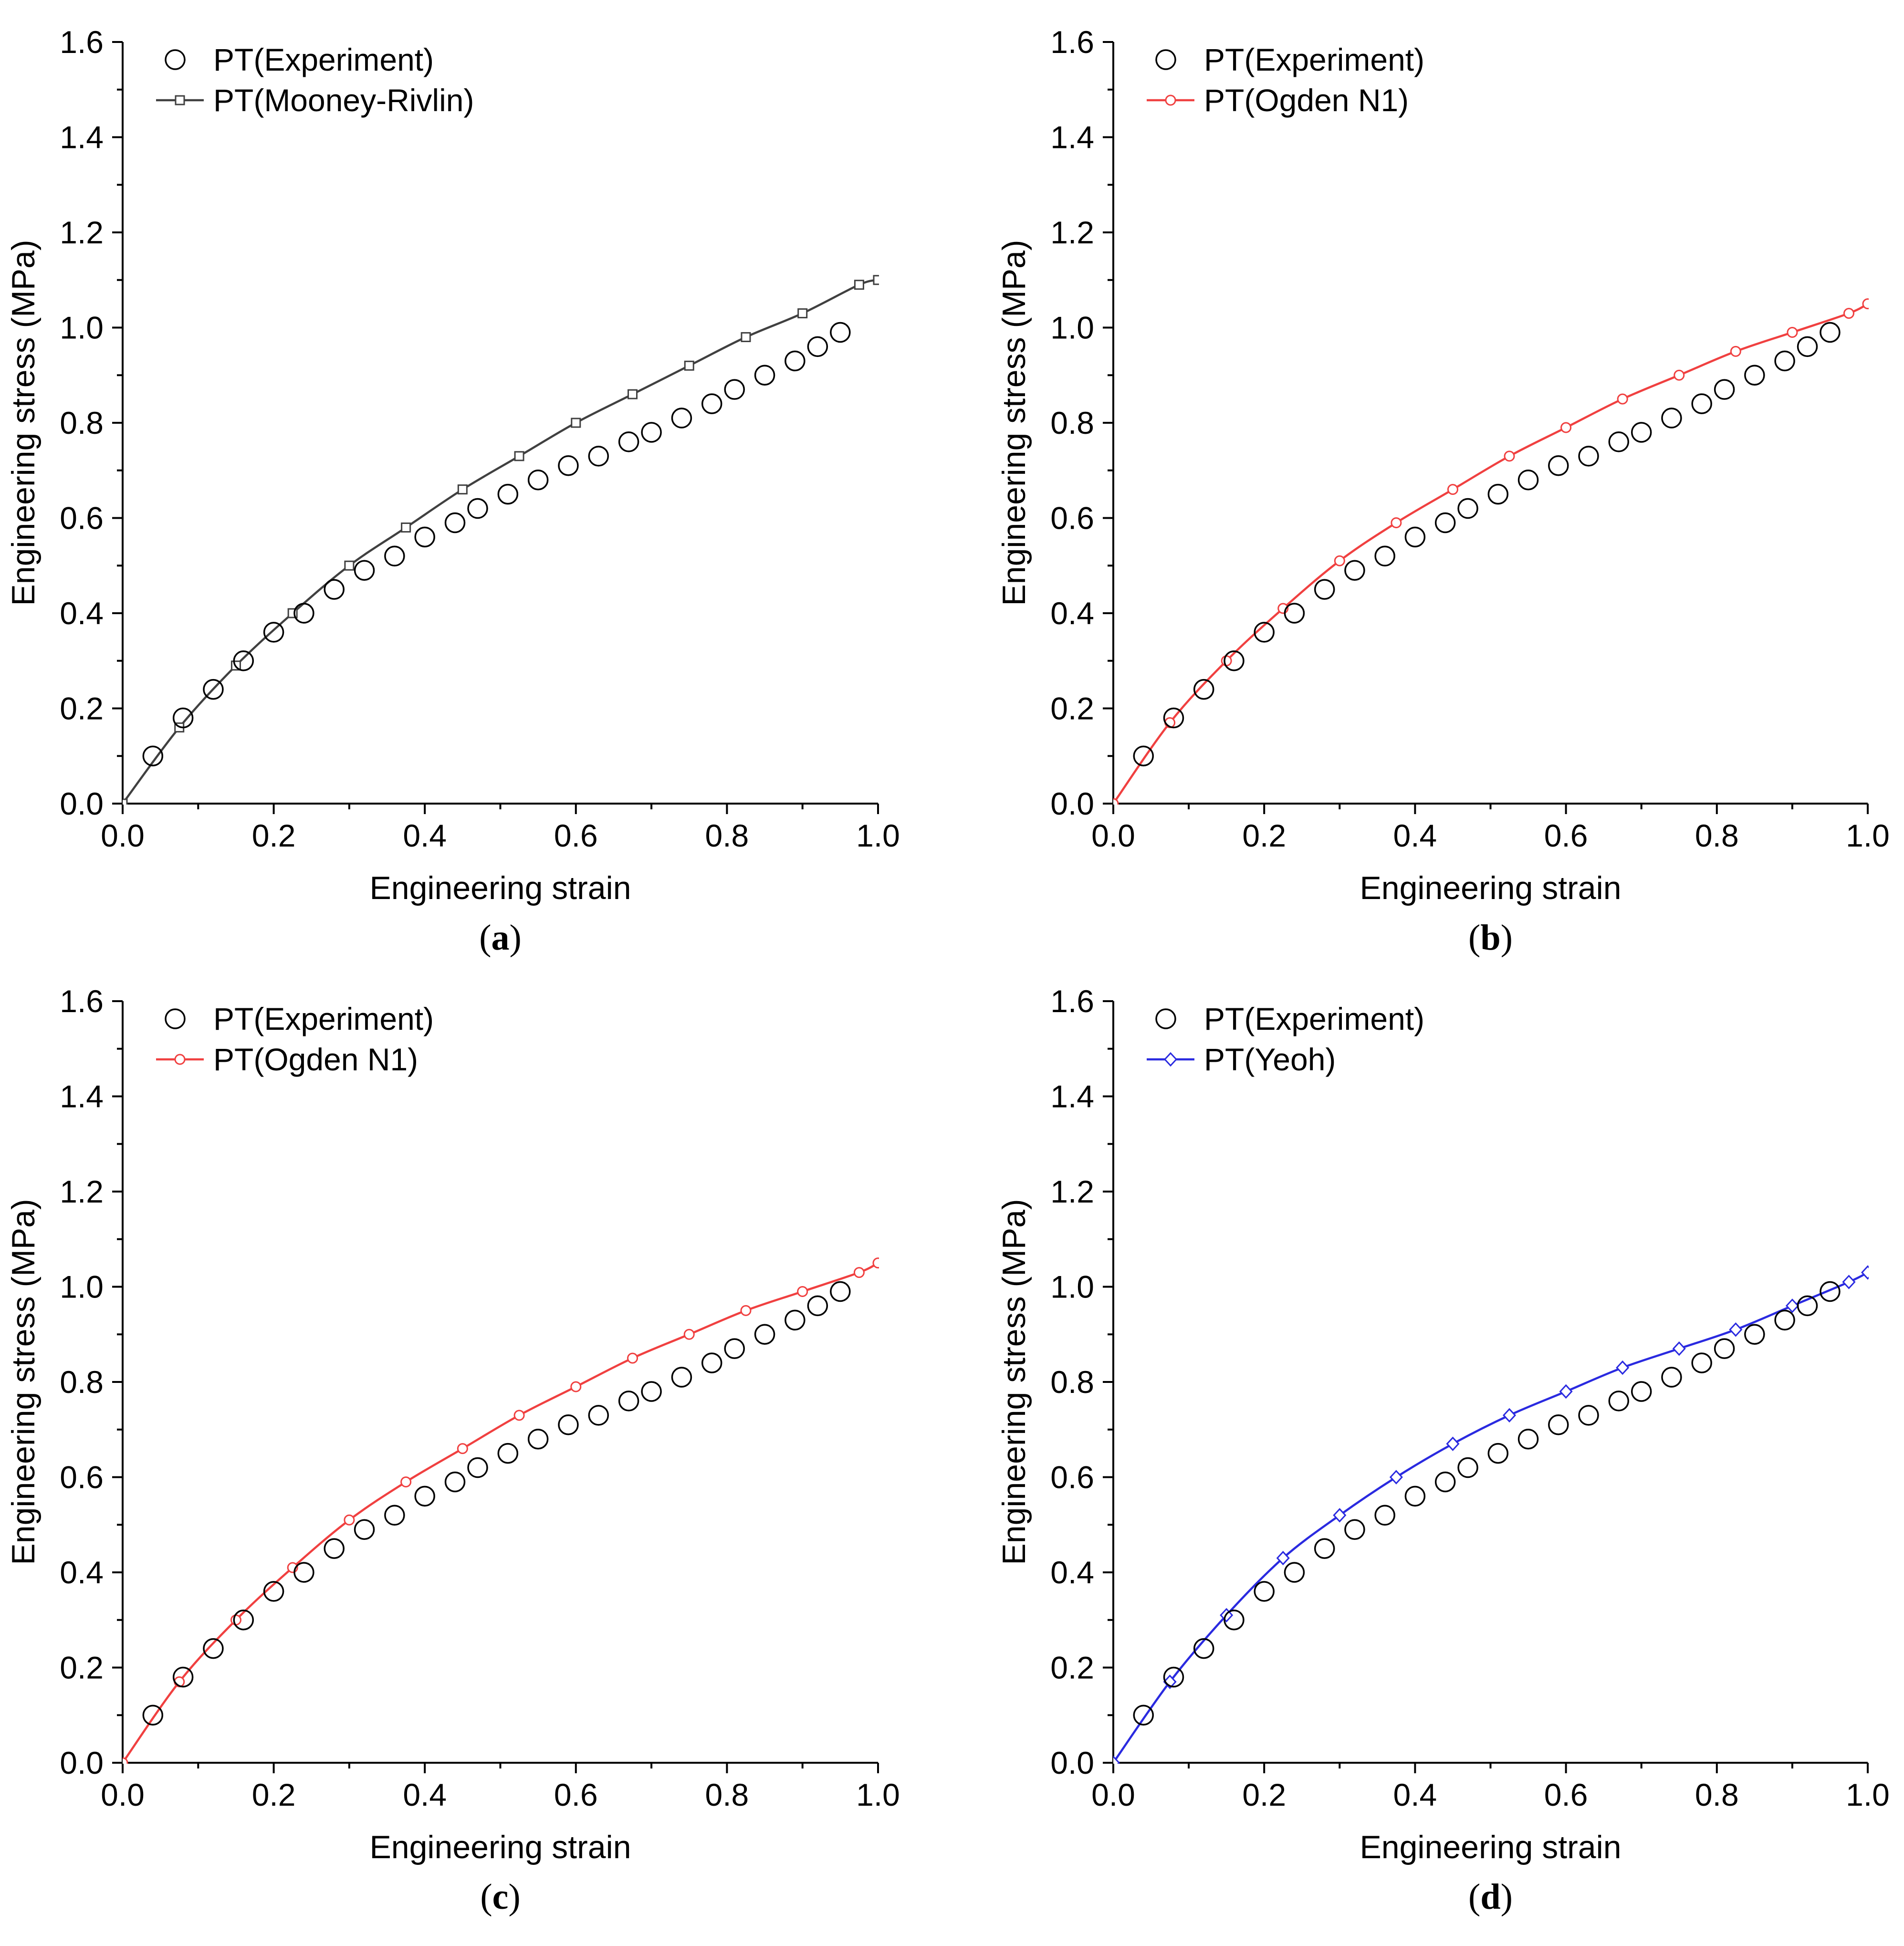  I want to click on legend-model-label: PT(Ogden N1), so click(315, 1059).